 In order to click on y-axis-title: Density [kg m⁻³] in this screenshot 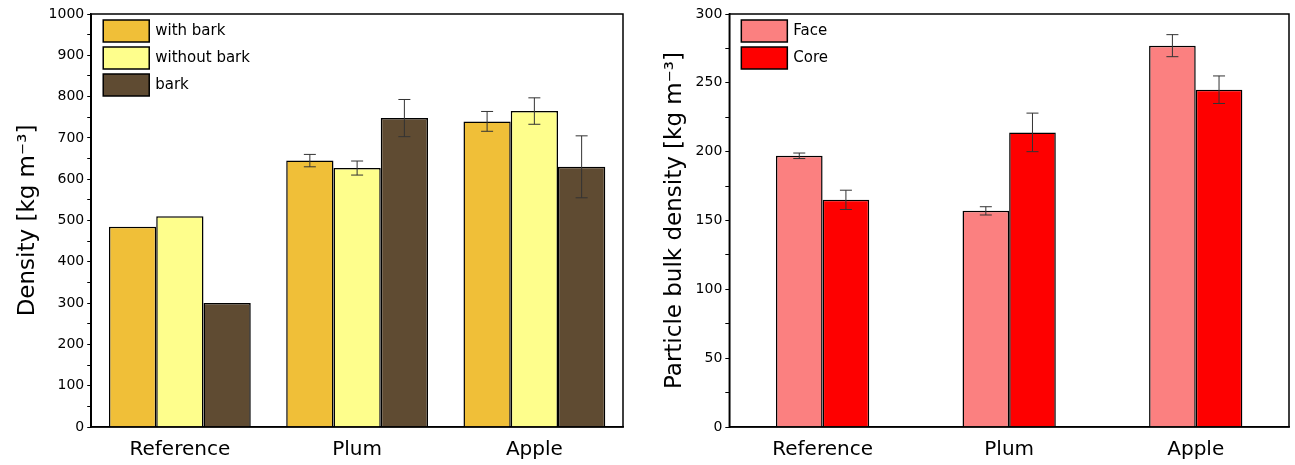, I will do `click(25, 220)`.